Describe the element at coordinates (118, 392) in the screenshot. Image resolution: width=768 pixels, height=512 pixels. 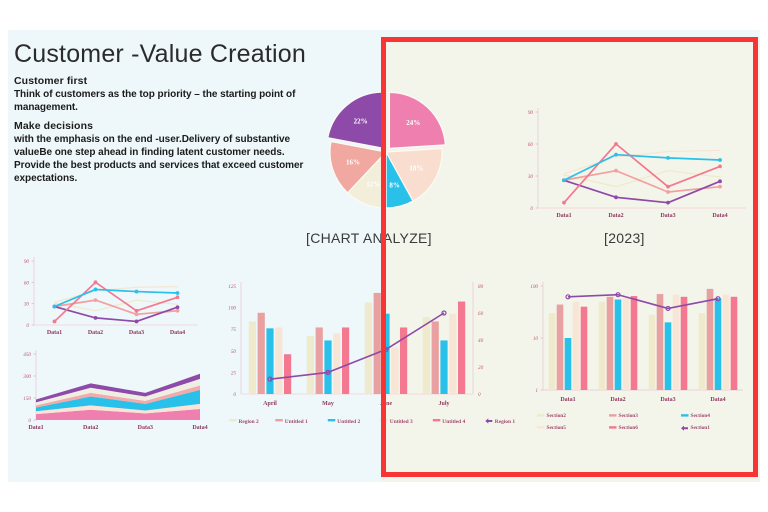
I see `area-band` at that location.